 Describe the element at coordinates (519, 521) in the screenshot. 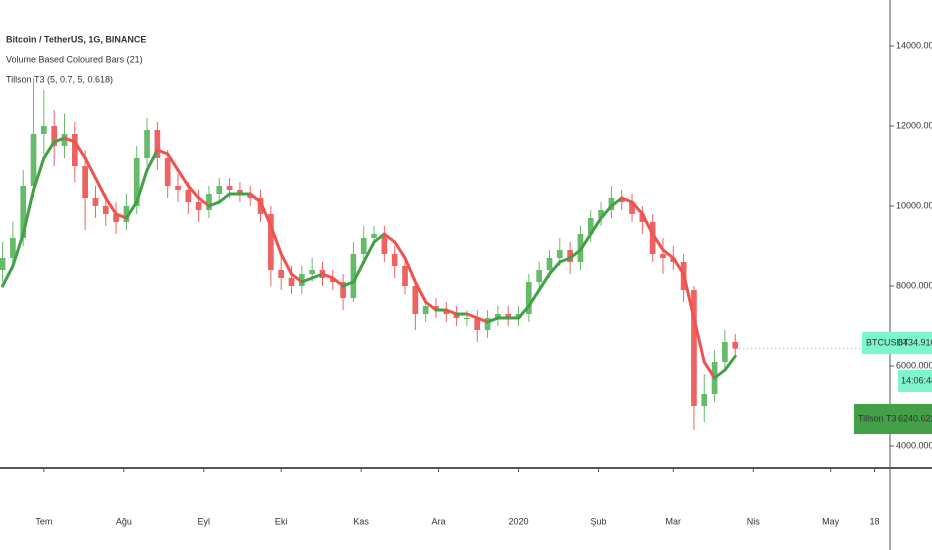

I see `x-tick-label: 2020` at that location.